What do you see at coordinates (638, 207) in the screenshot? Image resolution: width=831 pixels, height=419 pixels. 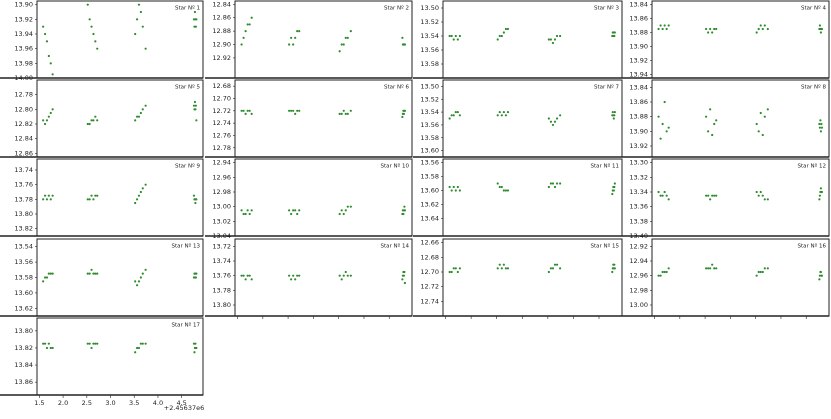 I see `y-tick-label: 13.36` at bounding box center [638, 207].